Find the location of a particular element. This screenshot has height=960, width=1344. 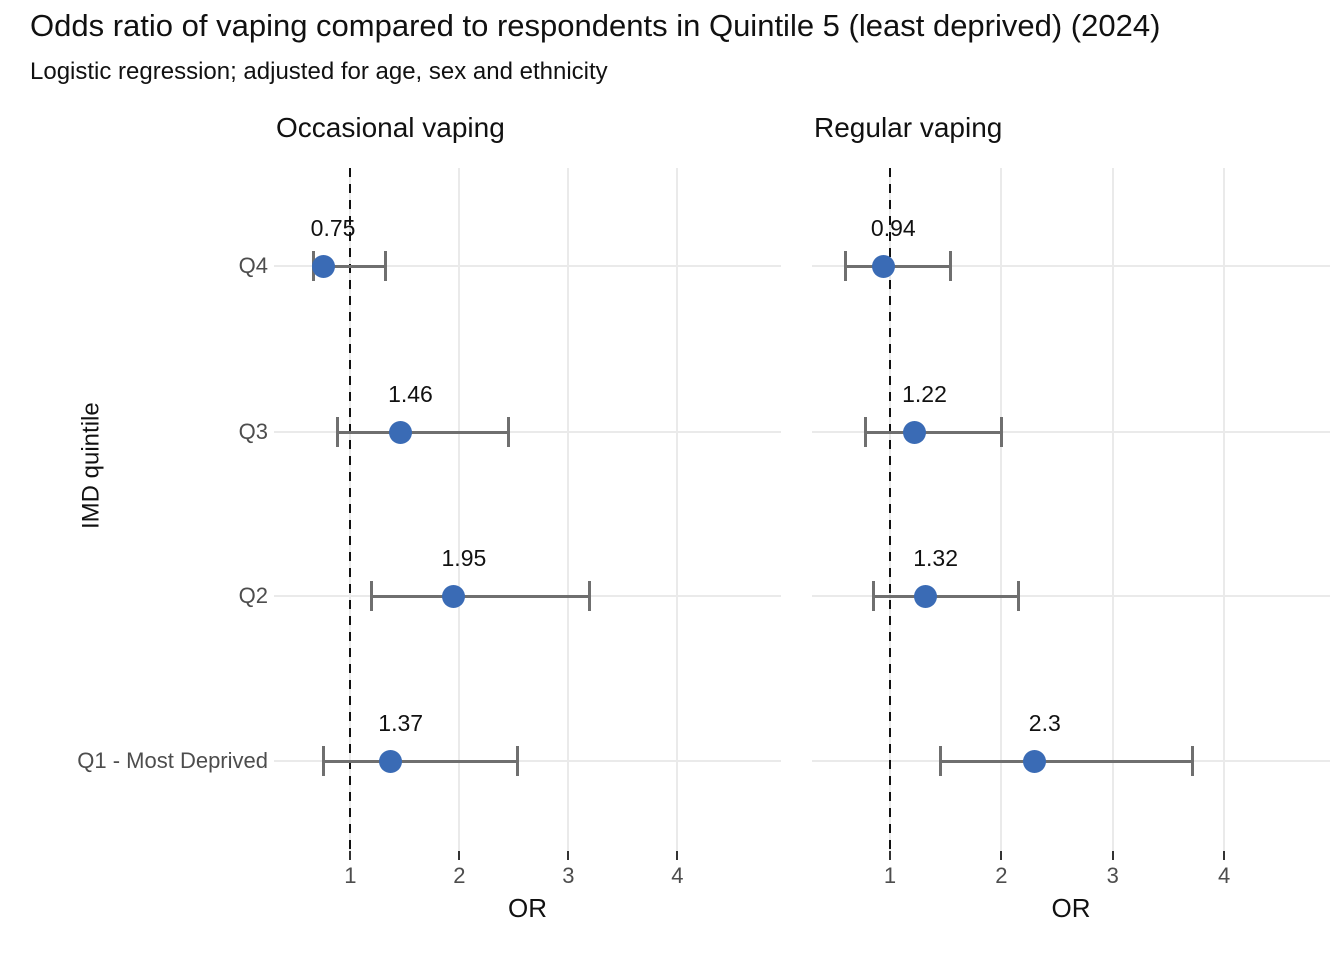

point-value-label: 1.22 is located at coordinates (924, 394).